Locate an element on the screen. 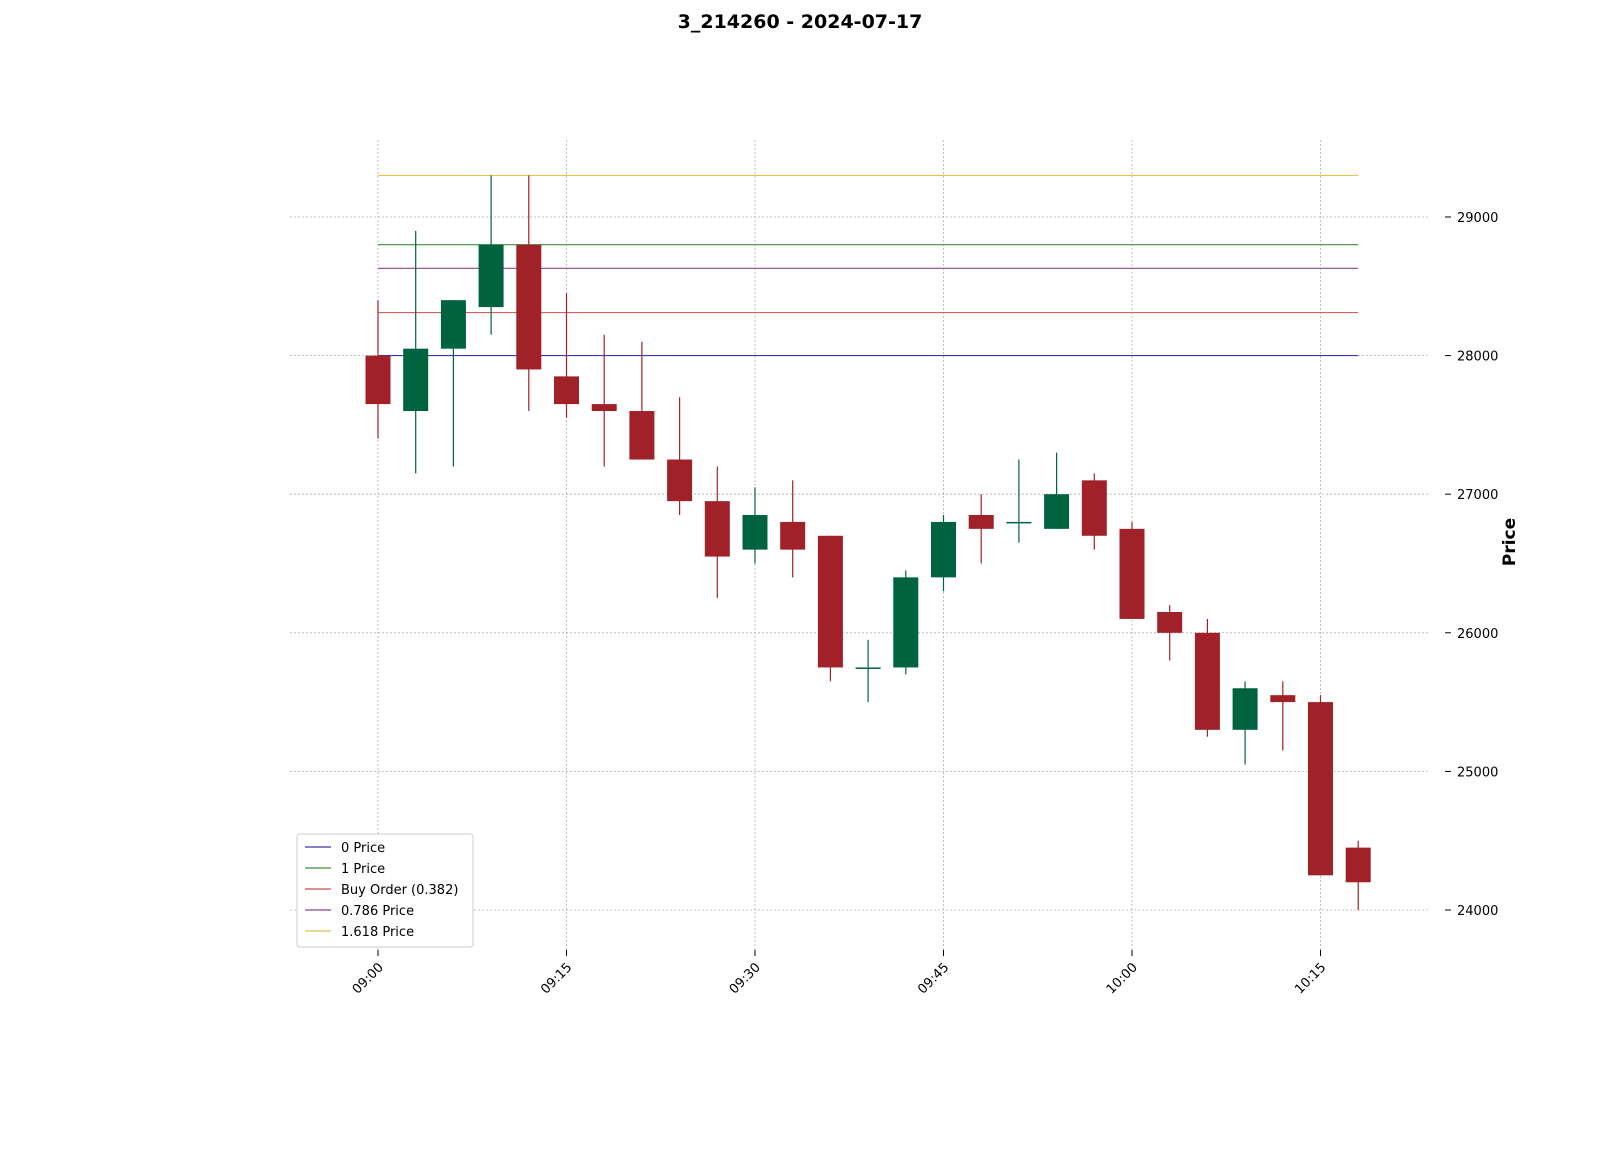  x-tick-label: 09:30 is located at coordinates (745, 978).